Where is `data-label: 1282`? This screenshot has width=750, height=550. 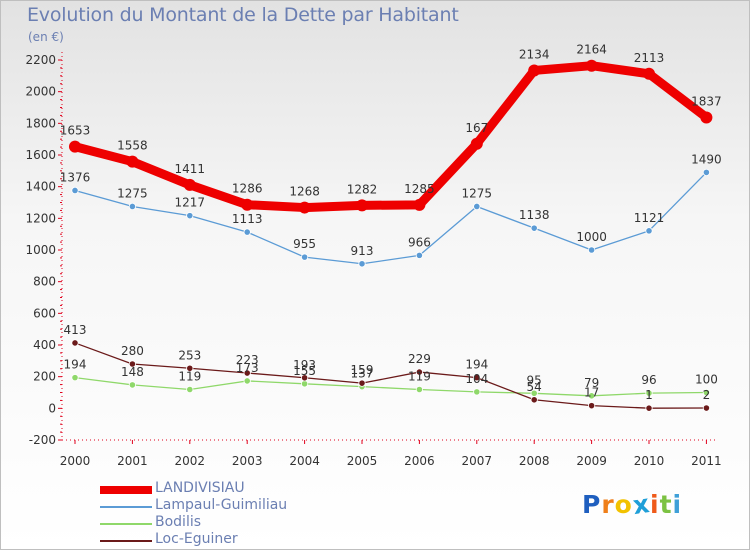
data-label: 1282 is located at coordinates (362, 189).